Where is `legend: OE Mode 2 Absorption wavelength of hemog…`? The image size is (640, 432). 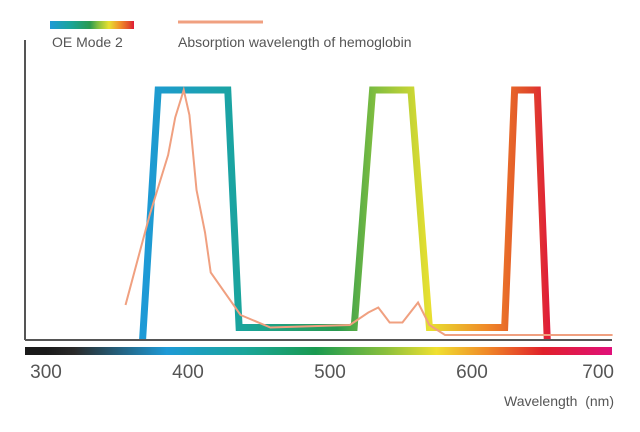 legend: OE Mode 2 Absorption wavelength of hemog… is located at coordinates (231, 35).